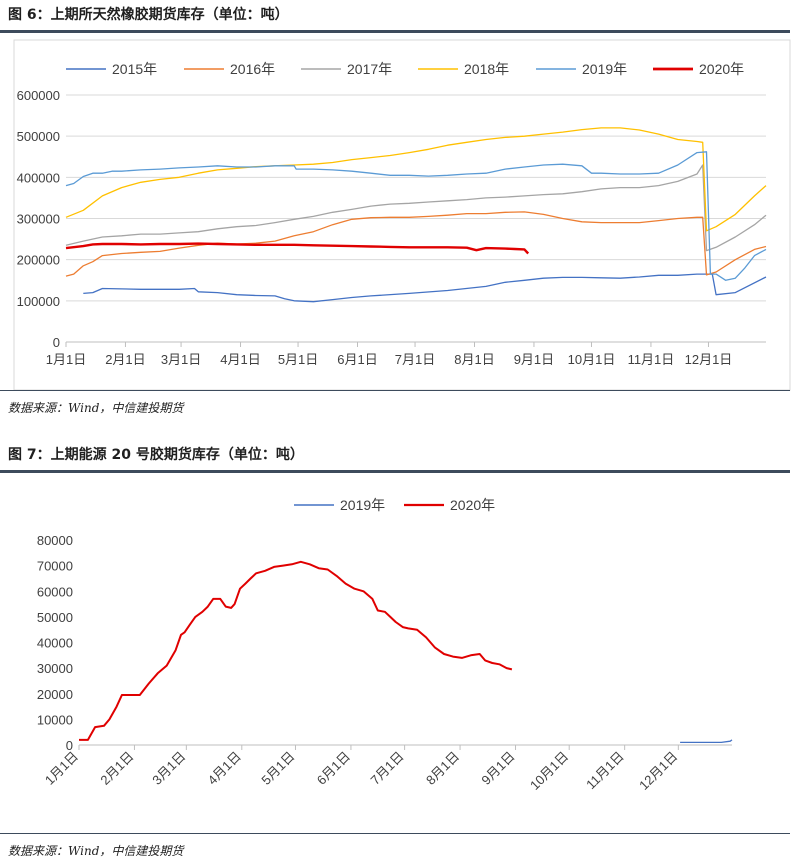 The height and width of the screenshot is (860, 798). What do you see at coordinates (156, 455) in the screenshot?
I see `figure7-title: 图 7：上期能源 20 号胶期货库存（单位：吨）` at bounding box center [156, 455].